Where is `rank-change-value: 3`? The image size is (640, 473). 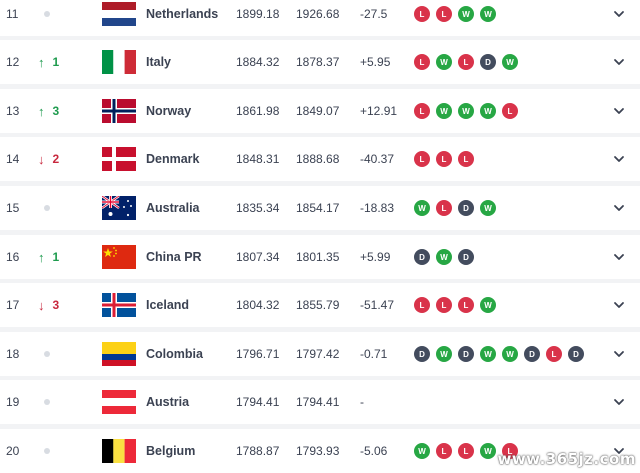 rank-change-value: 3 is located at coordinates (56, 305).